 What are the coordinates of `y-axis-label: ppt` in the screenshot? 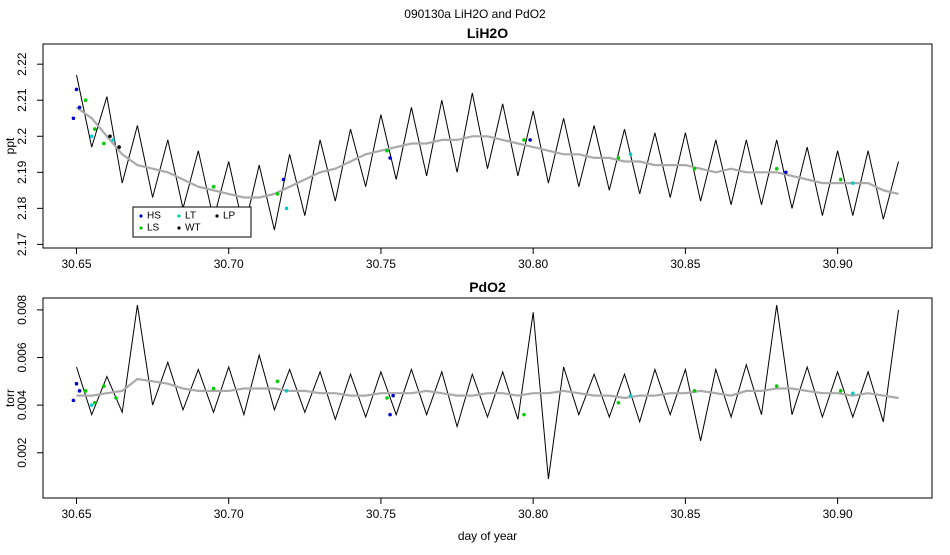 It's located at (10, 145).